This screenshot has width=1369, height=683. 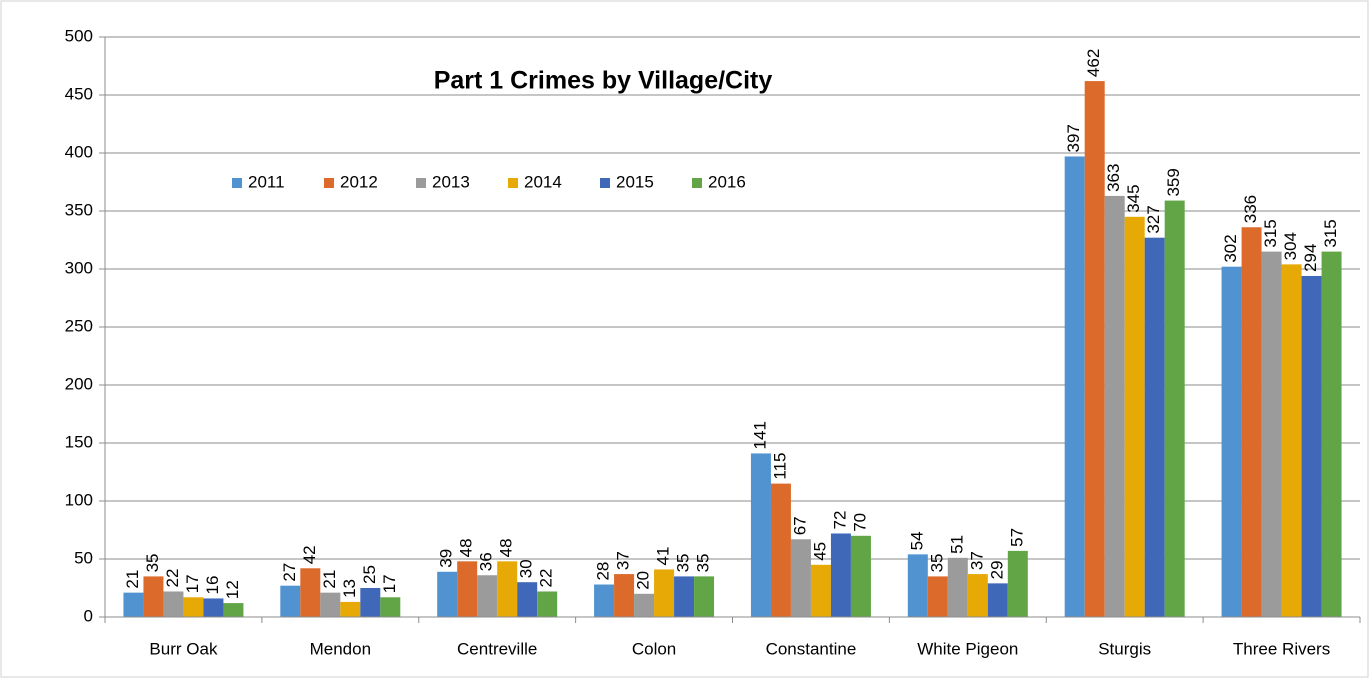 I want to click on data-label: 16, so click(x=212, y=585).